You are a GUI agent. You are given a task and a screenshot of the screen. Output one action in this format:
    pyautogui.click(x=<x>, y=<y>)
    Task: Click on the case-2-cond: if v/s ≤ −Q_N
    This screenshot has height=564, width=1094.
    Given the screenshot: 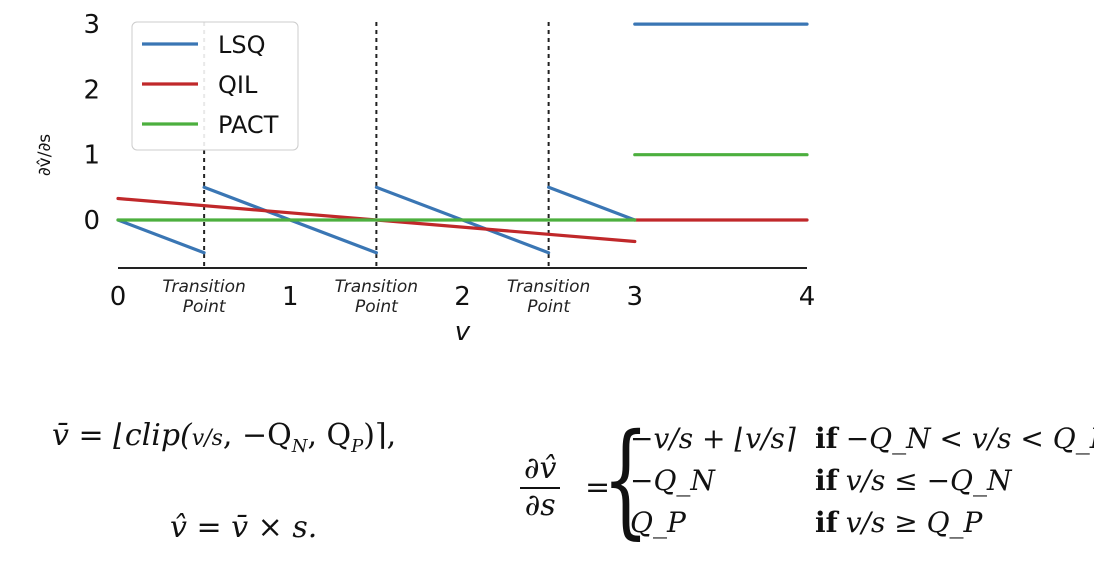 What is the action you would take?
    pyautogui.click(x=913, y=480)
    